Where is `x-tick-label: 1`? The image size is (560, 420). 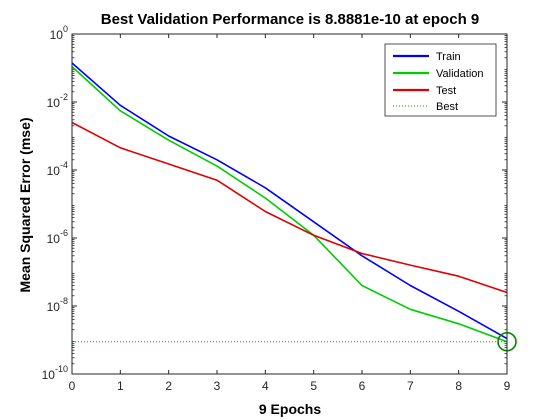
x-tick-label: 1 is located at coordinates (120, 386).